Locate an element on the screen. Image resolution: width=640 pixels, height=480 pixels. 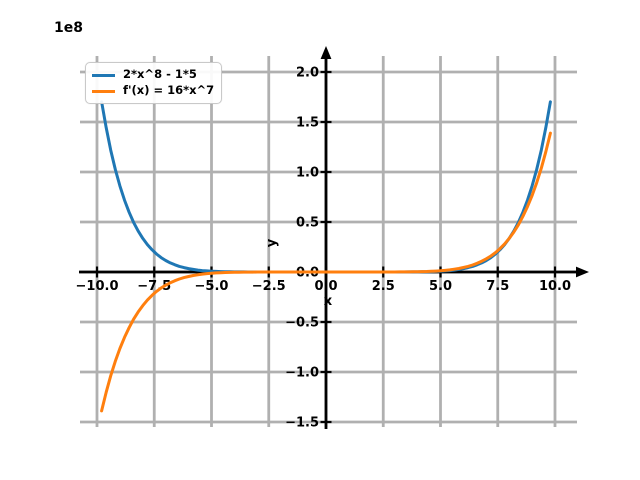
legend-entry: f'(x) = 16*x^7 is located at coordinates (153, 91).